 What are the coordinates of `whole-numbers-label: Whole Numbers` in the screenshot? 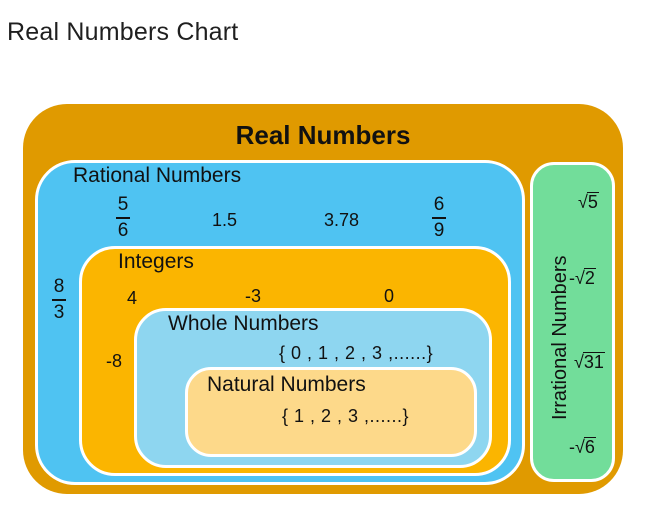 It's located at (243, 323).